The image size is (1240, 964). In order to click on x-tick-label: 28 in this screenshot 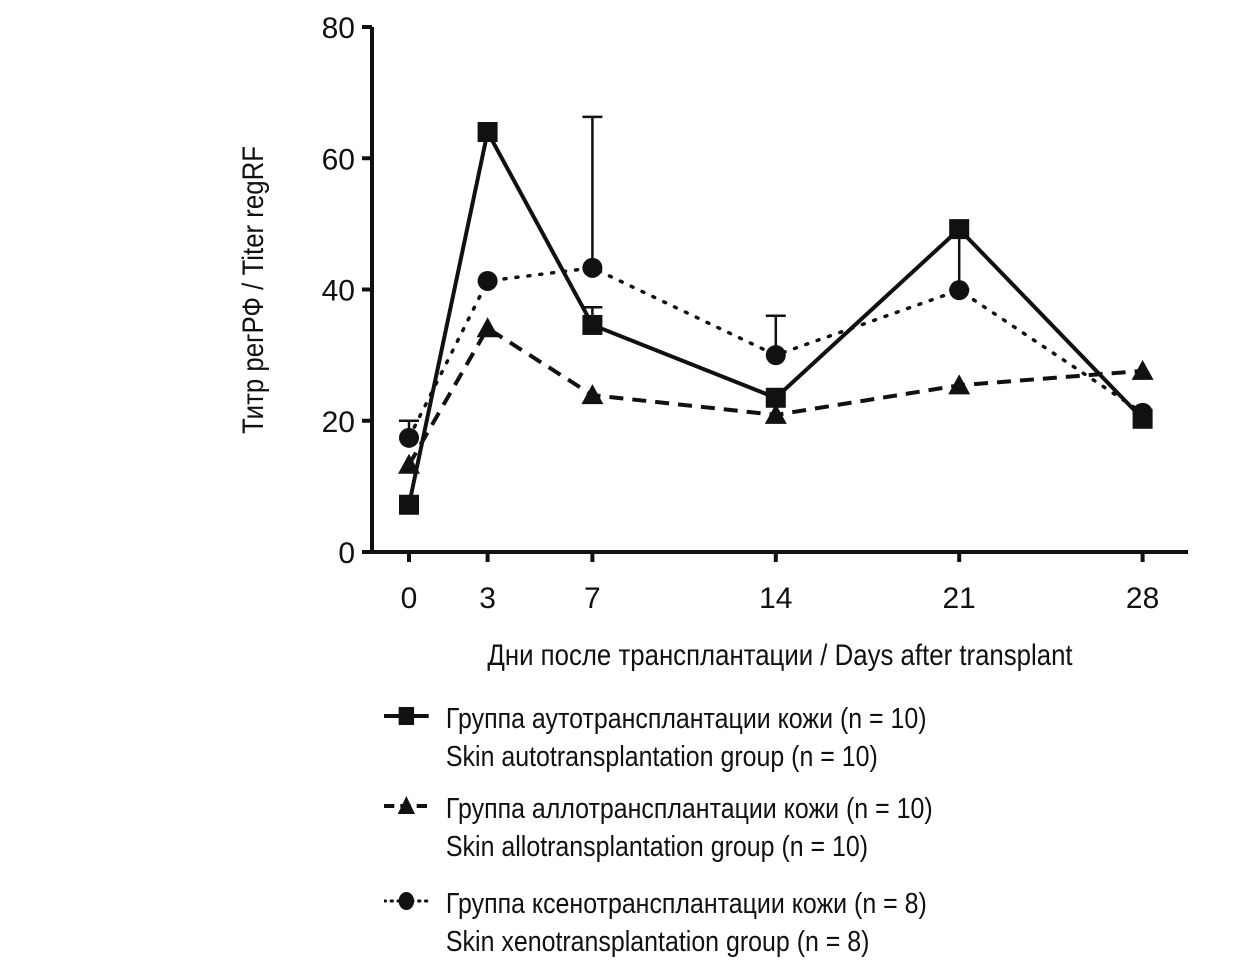, I will do `click(1142, 598)`.